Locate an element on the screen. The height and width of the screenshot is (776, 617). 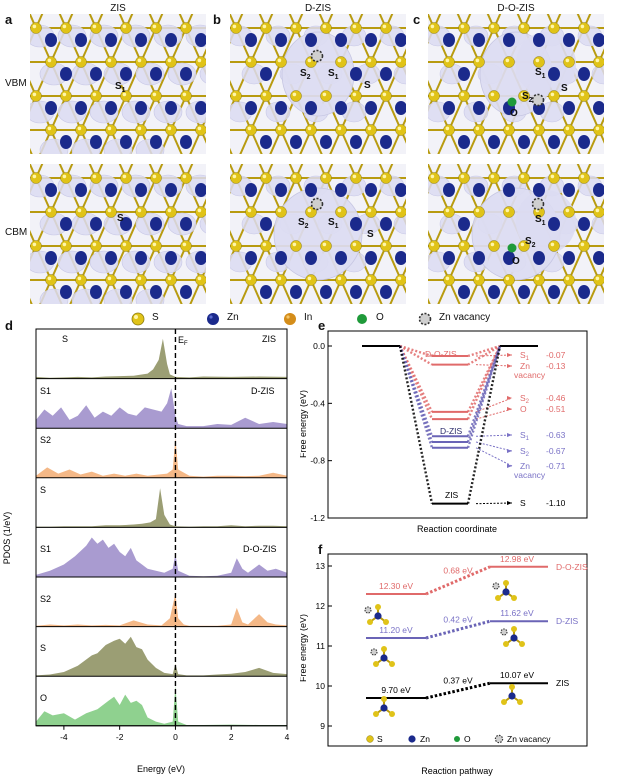
panel-label-c: c is located at coordinates (417, 19).